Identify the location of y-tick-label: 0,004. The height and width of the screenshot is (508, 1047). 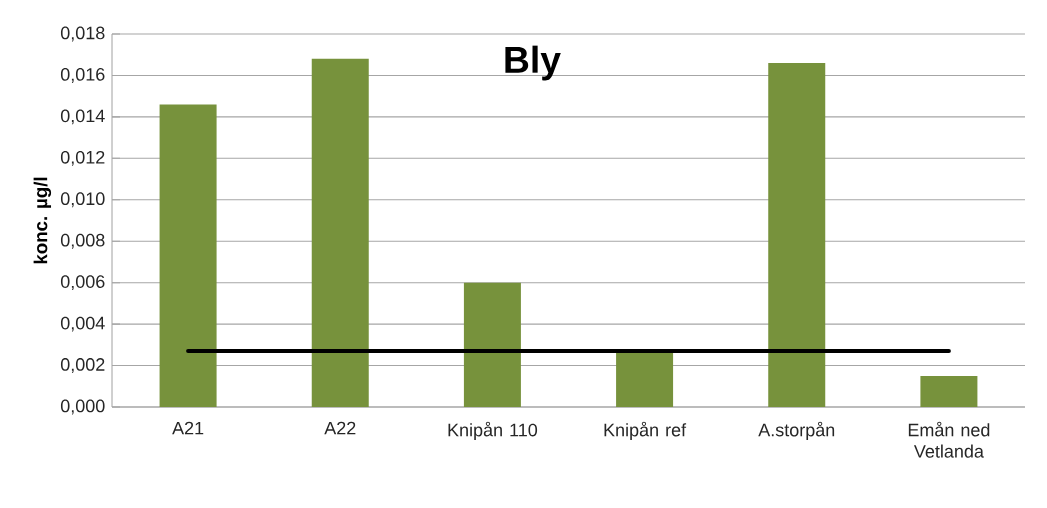
(82, 324).